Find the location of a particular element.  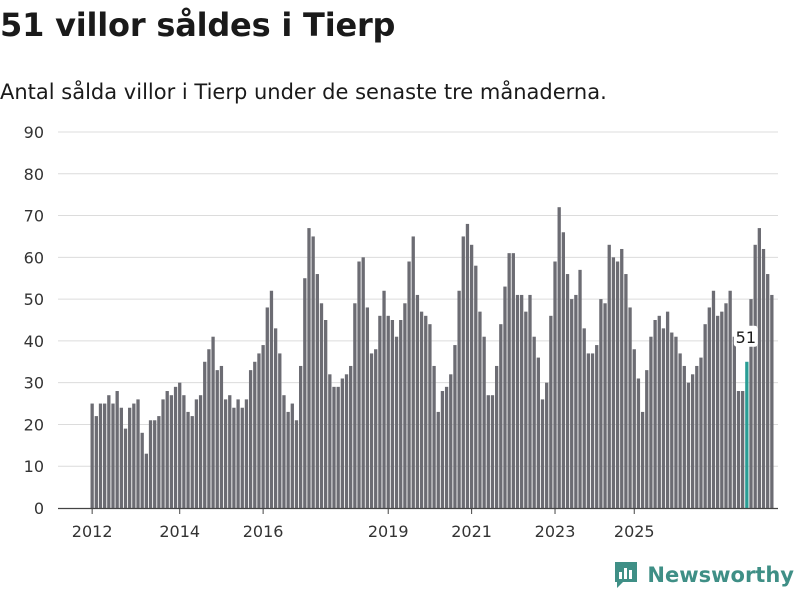

y-tick-label: 80 is located at coordinates (34, 174).